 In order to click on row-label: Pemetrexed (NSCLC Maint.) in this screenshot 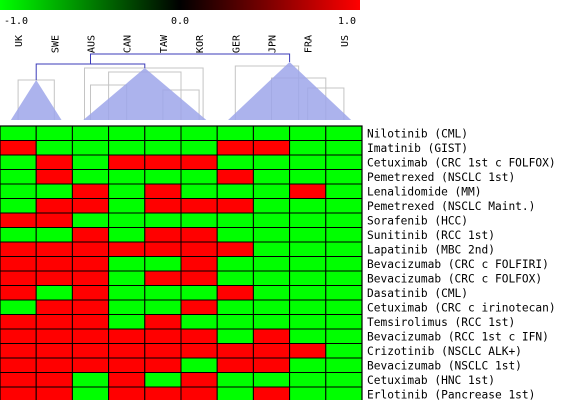, I will do `click(451, 206)`.